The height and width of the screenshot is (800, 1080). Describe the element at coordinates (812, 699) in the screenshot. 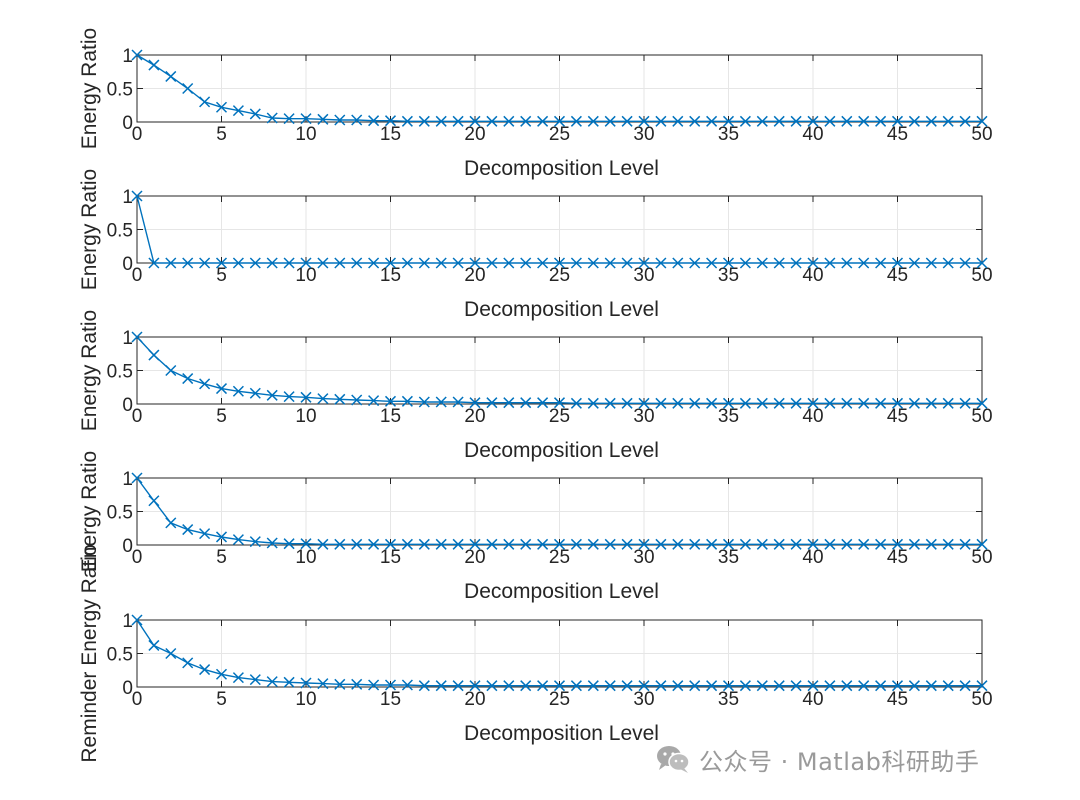

I see `x-tick-label: 40` at that location.